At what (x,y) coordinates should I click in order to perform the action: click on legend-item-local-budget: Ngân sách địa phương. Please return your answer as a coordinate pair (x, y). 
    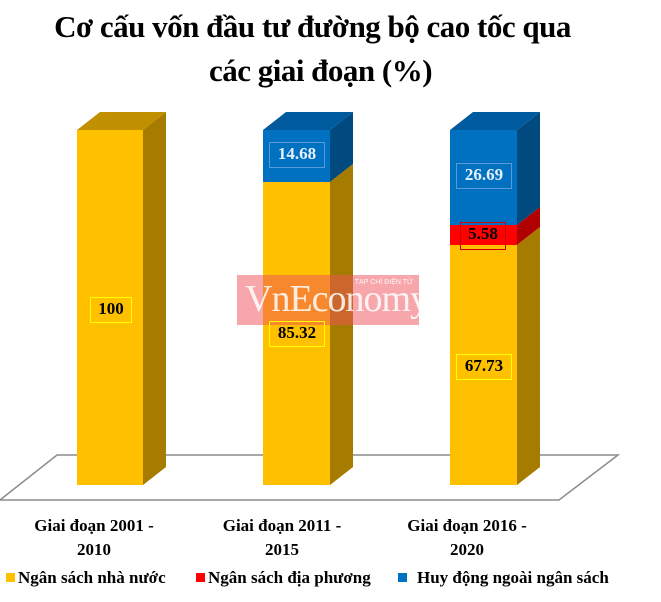
    Looking at the image, I should click on (283, 578).